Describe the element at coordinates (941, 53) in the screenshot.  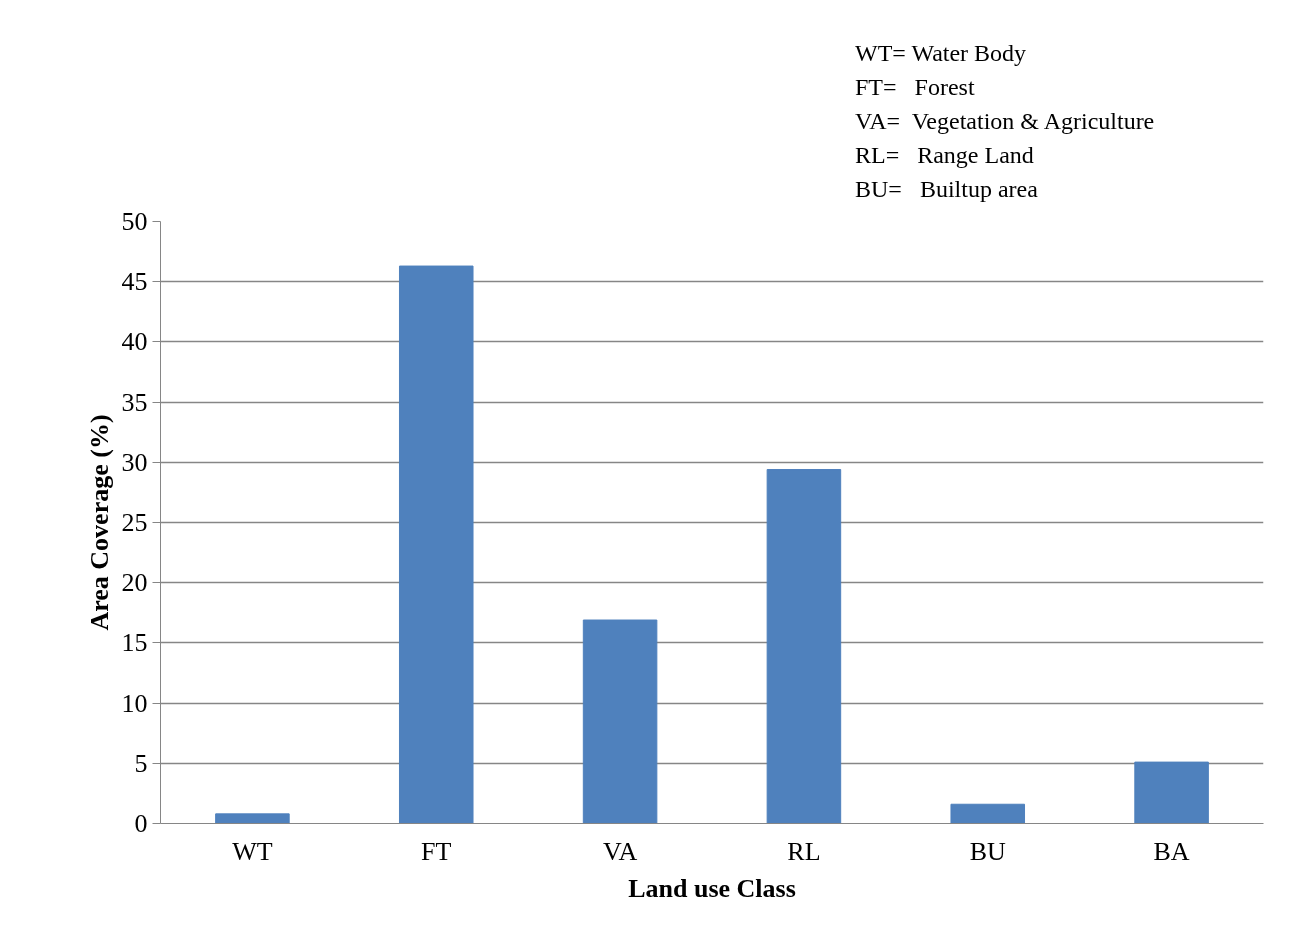
I see `text: WT= Water Body` at that location.